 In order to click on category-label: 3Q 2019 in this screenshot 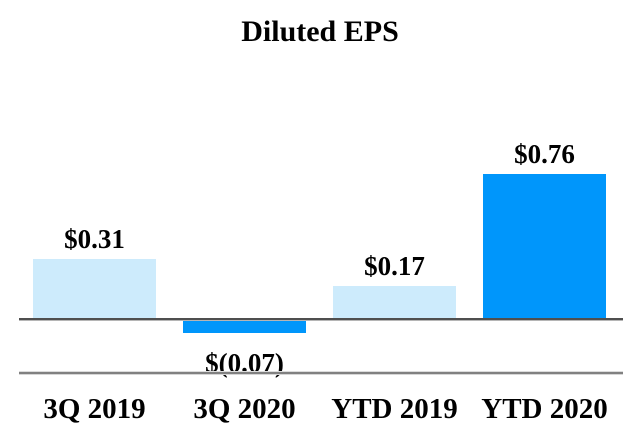, I will do `click(94, 409)`.